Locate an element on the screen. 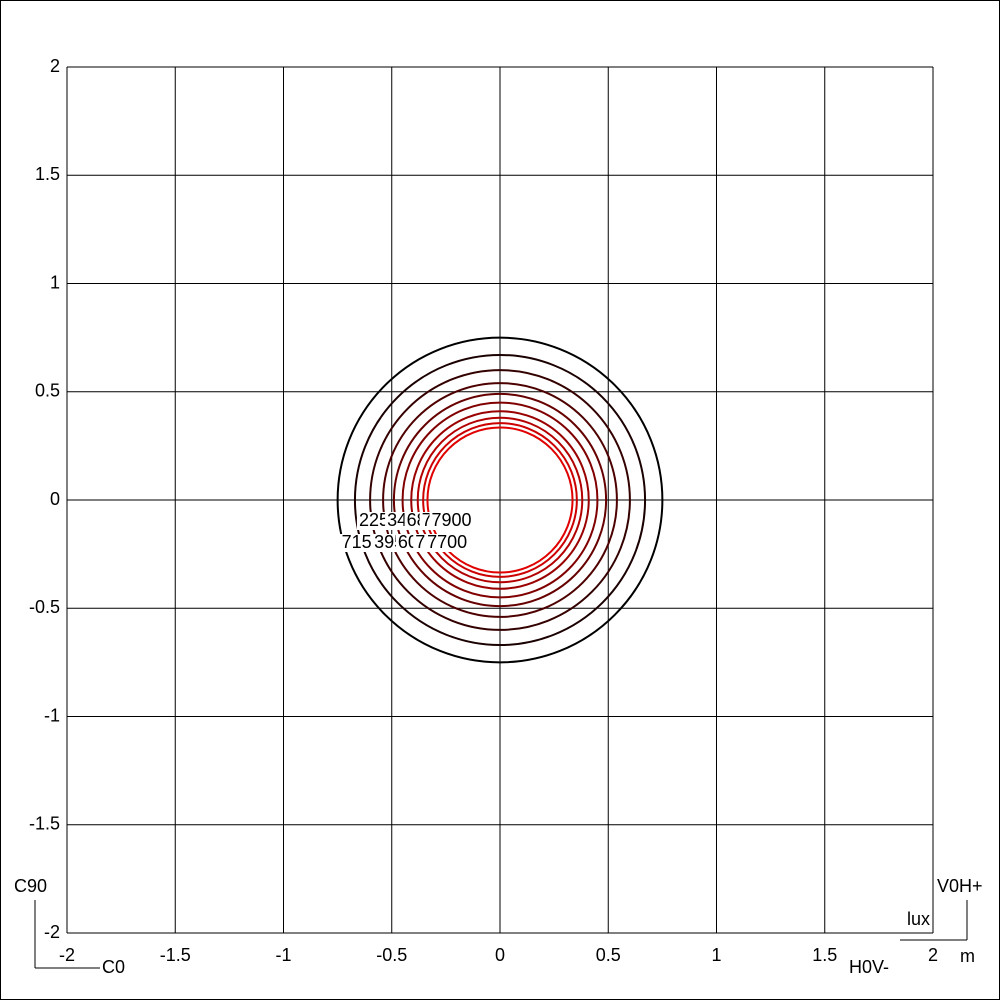  corner-label: H0V- is located at coordinates (869, 967).